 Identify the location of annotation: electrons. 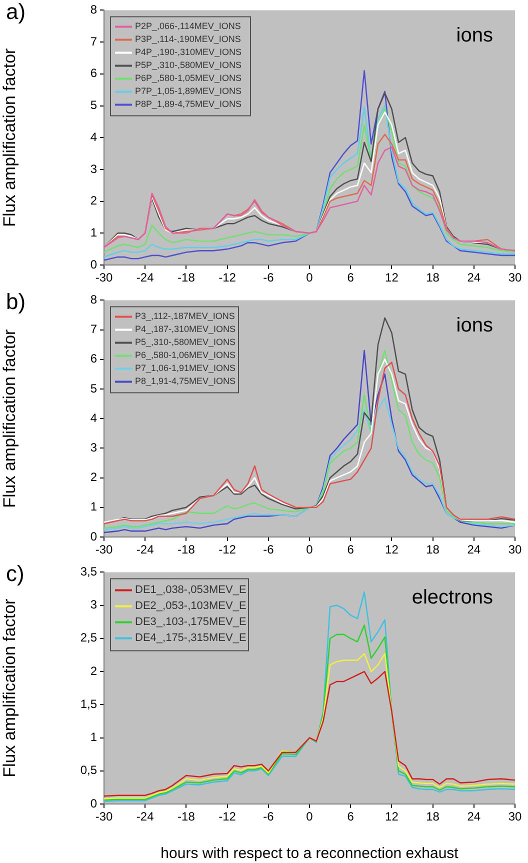
(452, 597).